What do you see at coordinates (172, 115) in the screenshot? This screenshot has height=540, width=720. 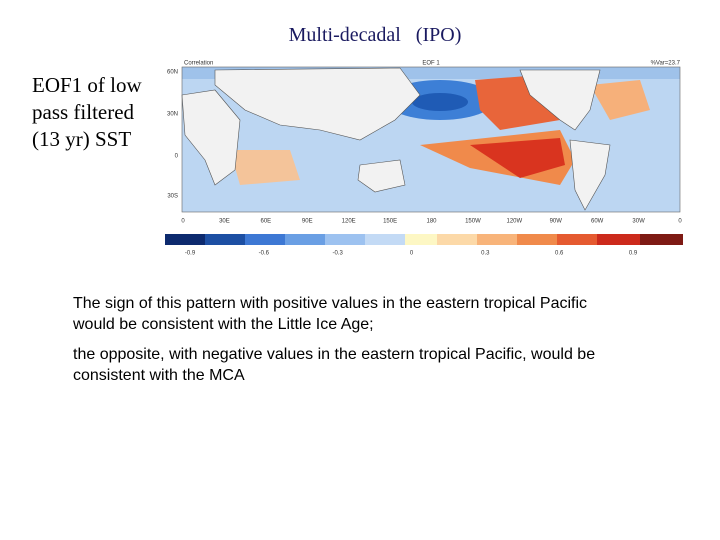 I see `lat-label: 30N` at bounding box center [172, 115].